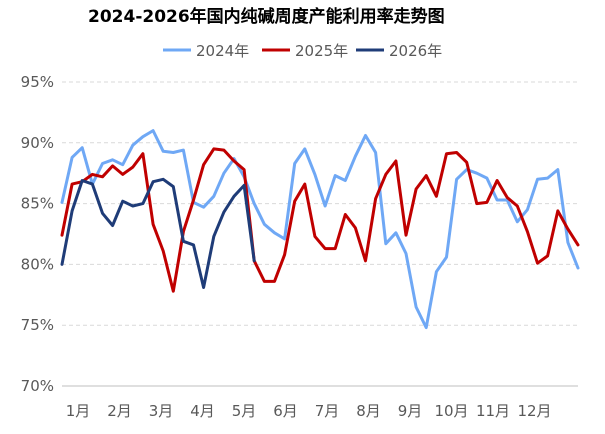  What do you see at coordinates (202, 411) in the screenshot?
I see `x-tick-label: 4月` at bounding box center [202, 411].